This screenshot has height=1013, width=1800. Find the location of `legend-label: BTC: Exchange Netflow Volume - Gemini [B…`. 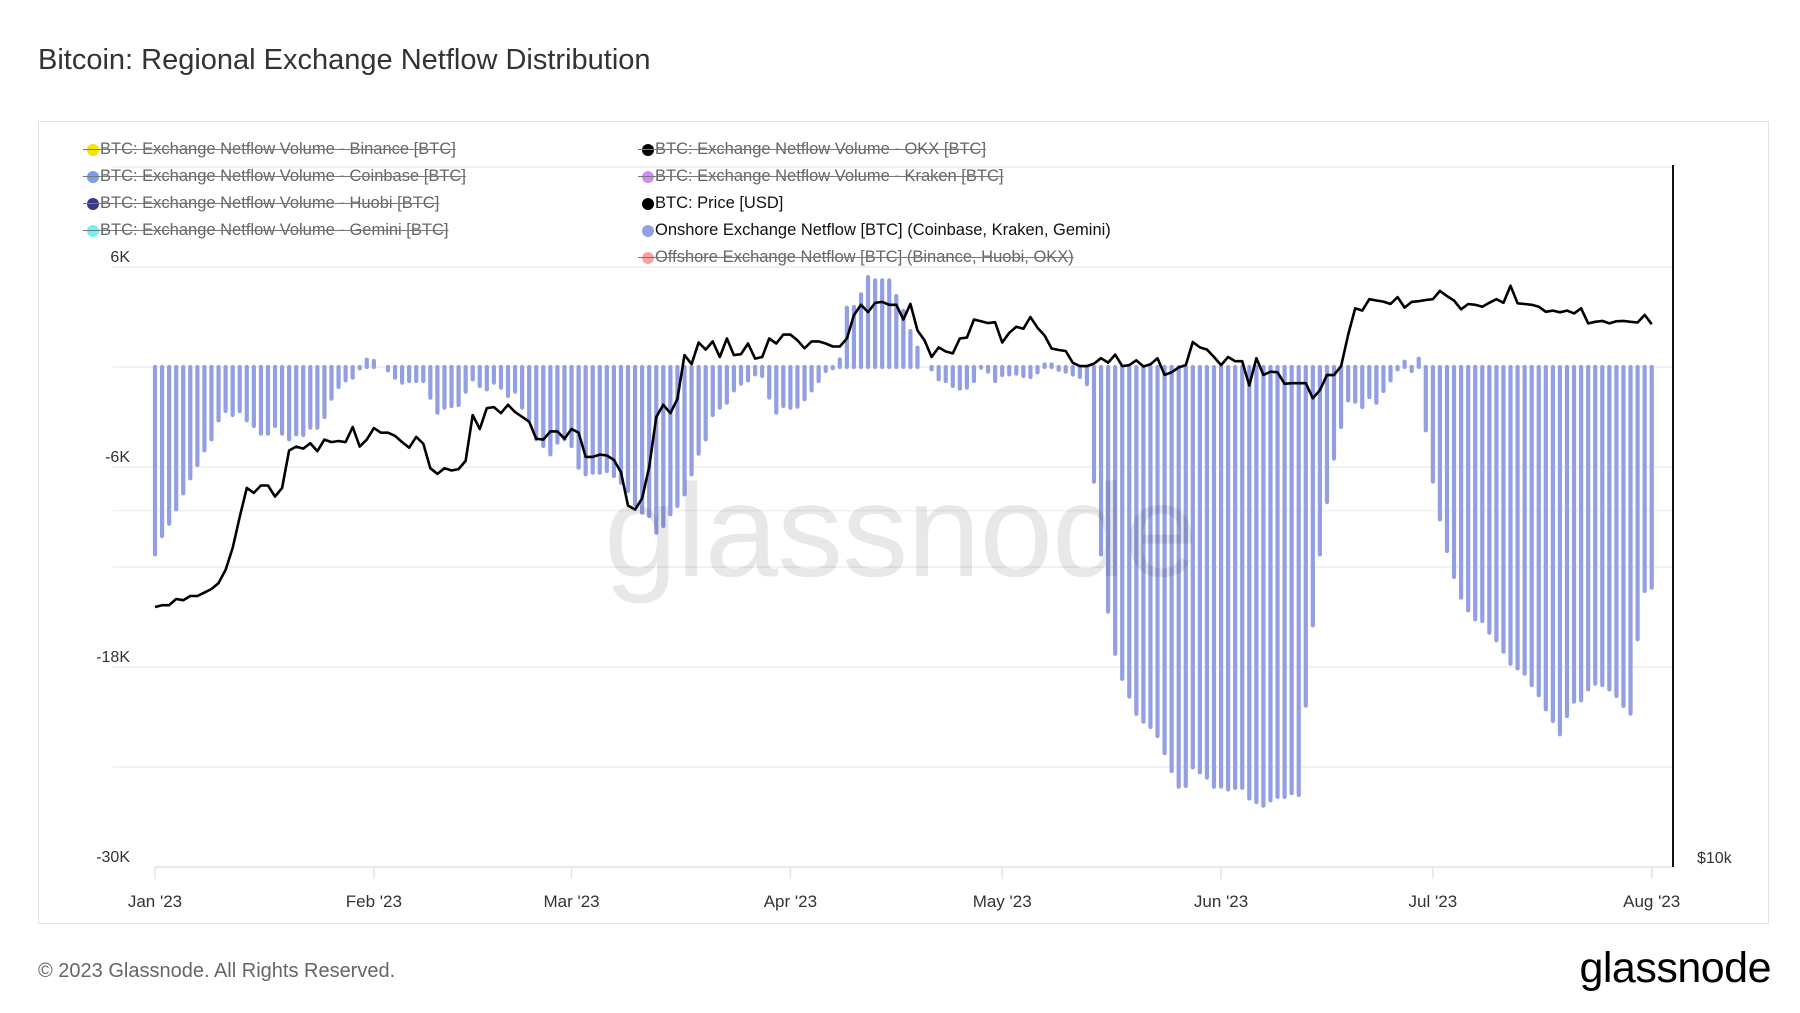

legend-label: BTC: Exchange Netflow Volume - Gemini [B… is located at coordinates (274, 230).